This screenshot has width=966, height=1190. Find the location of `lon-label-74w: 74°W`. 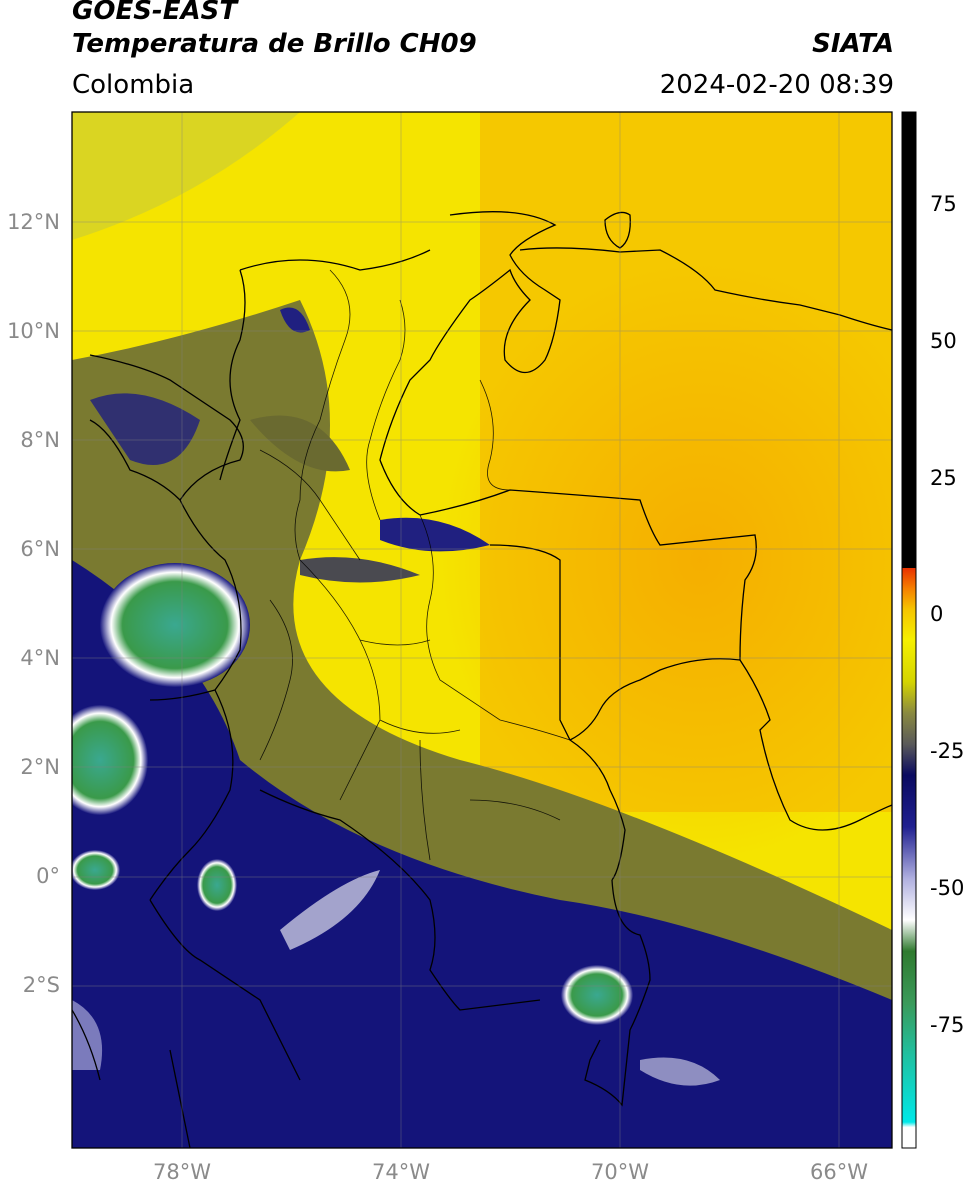

lon-label-74w: 74°W is located at coordinates (401, 1172).